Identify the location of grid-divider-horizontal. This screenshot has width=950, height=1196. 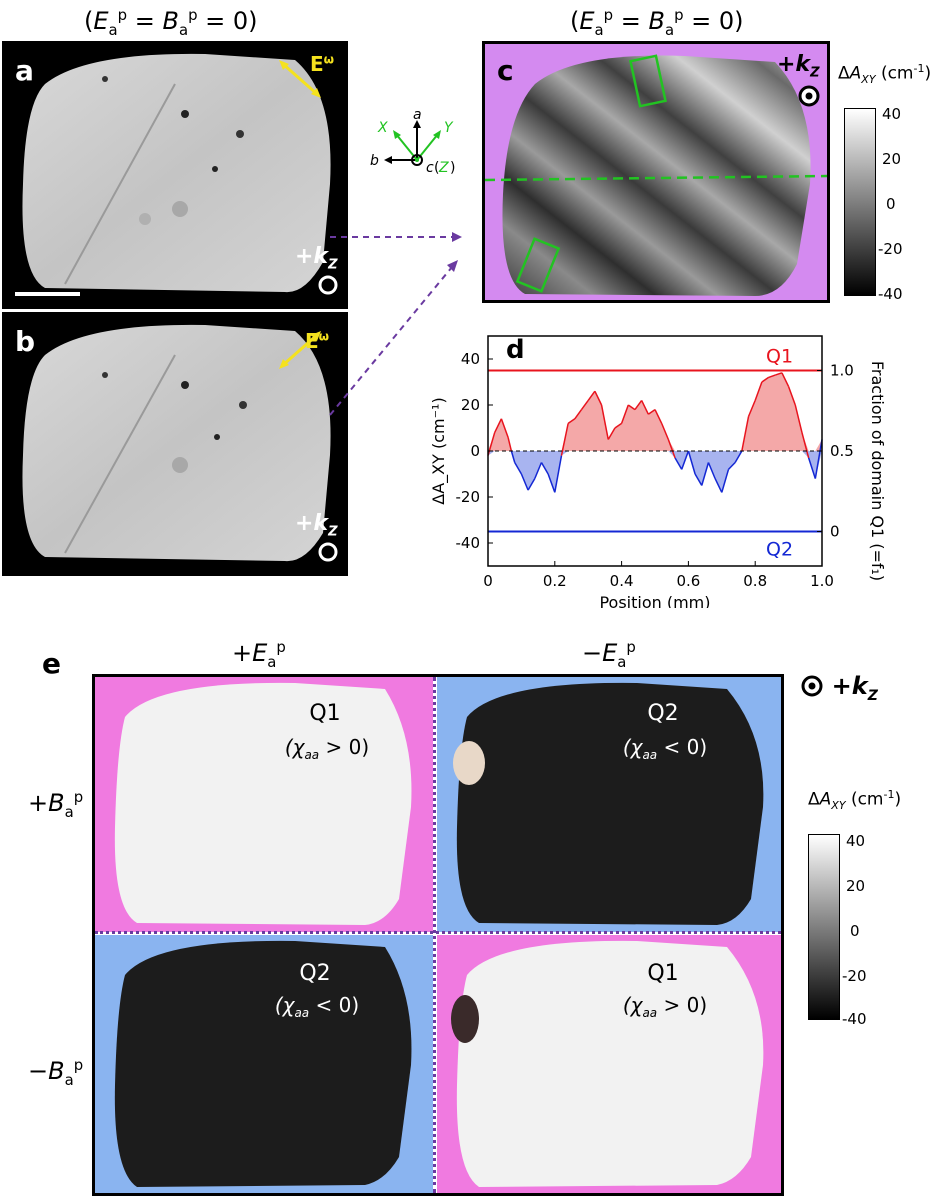
(438, 932).